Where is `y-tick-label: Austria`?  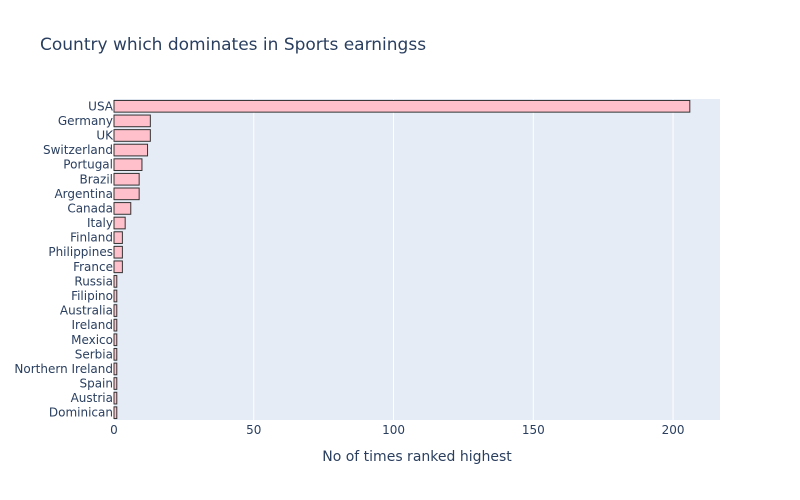
y-tick-label: Austria is located at coordinates (92, 398).